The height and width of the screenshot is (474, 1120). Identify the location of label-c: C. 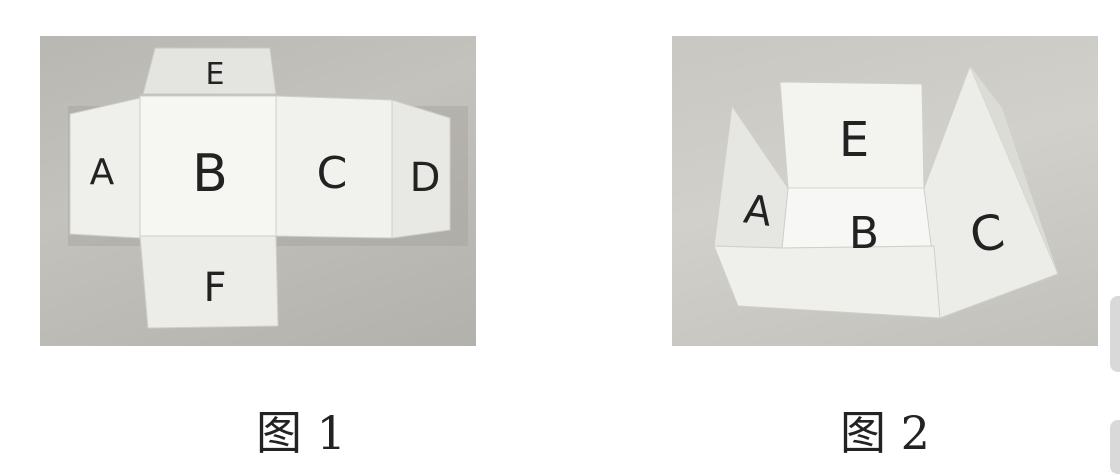
(332, 173).